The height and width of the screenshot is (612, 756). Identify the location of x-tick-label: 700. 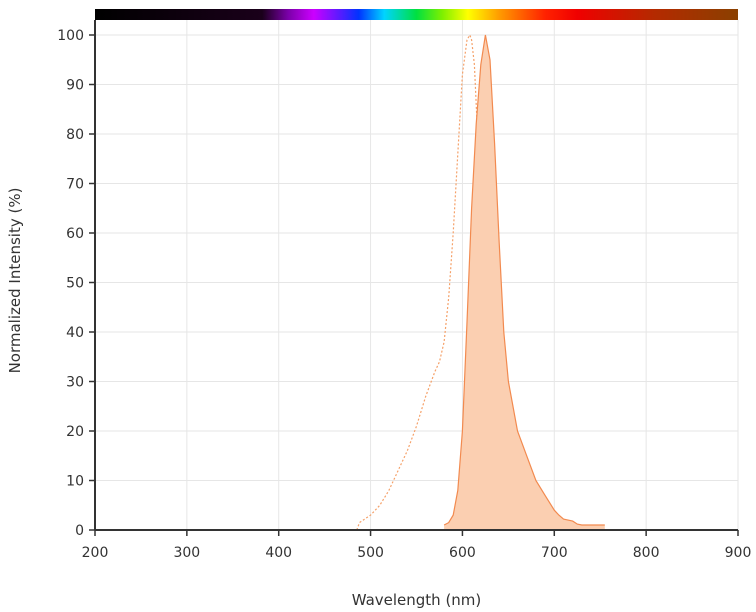
(554, 553).